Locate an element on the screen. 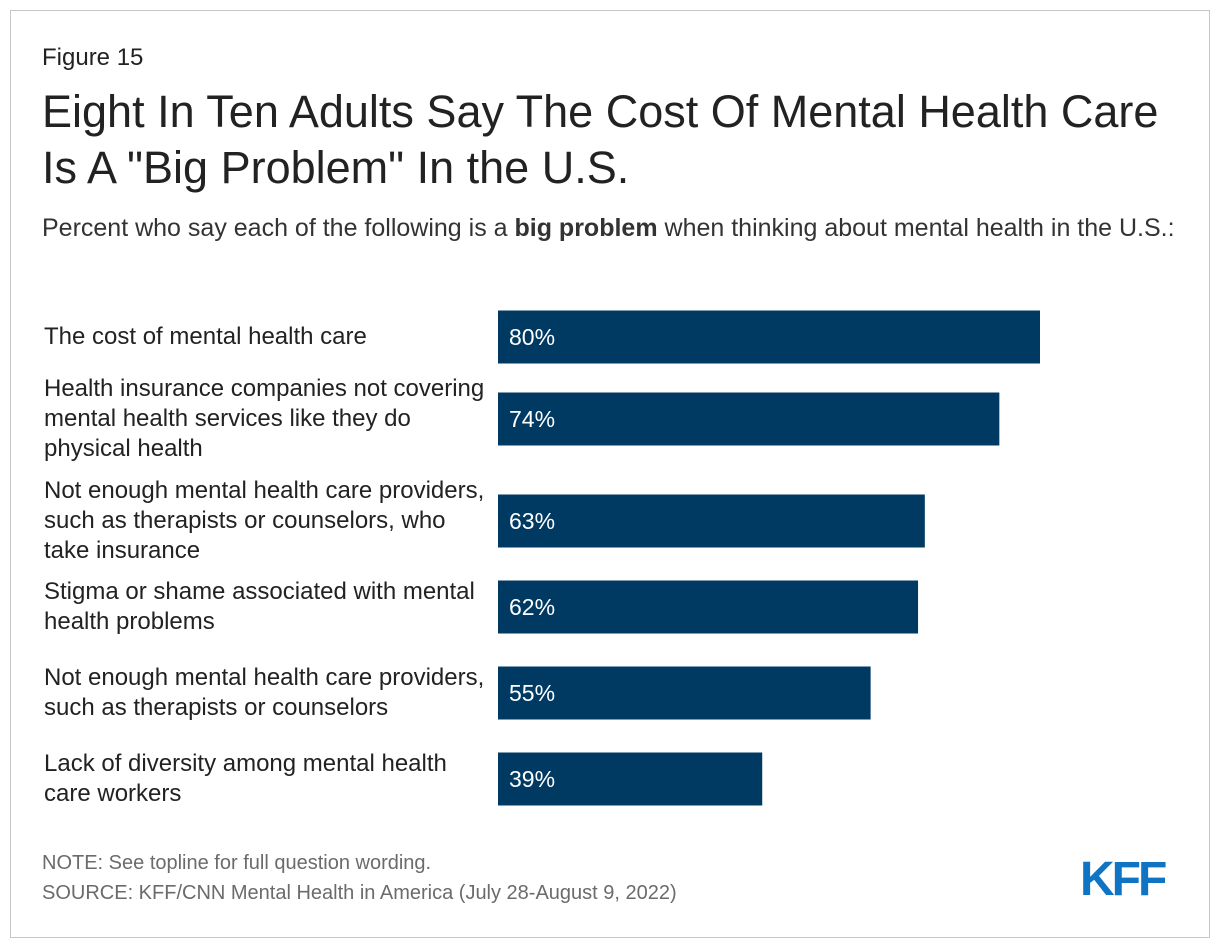 This screenshot has height=950, width=1220. category-label-1: The cost of mental health care is located at coordinates (205, 336).